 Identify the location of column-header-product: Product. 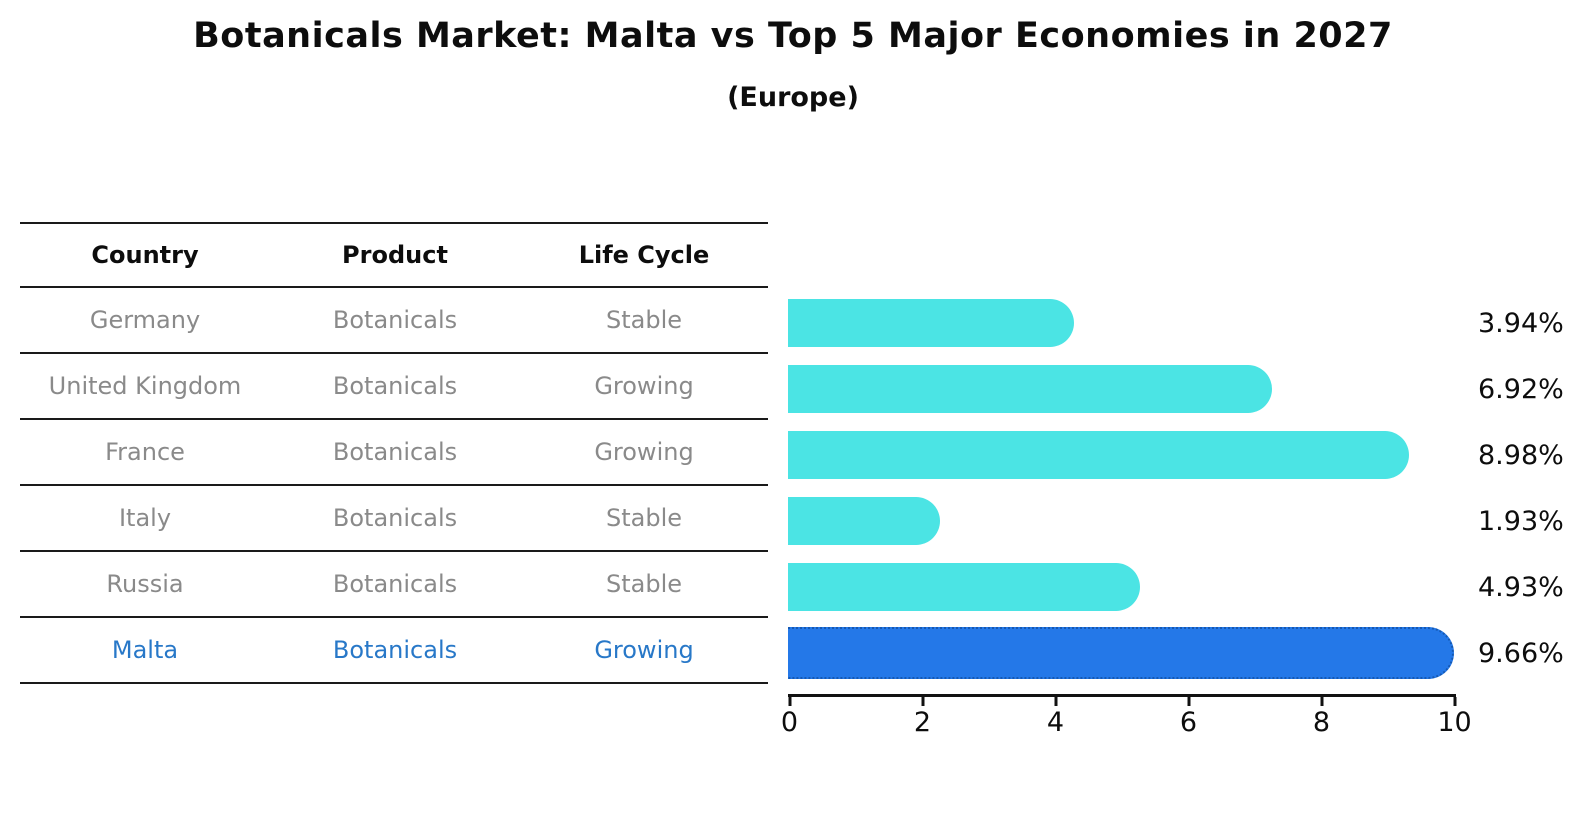
(395, 255).